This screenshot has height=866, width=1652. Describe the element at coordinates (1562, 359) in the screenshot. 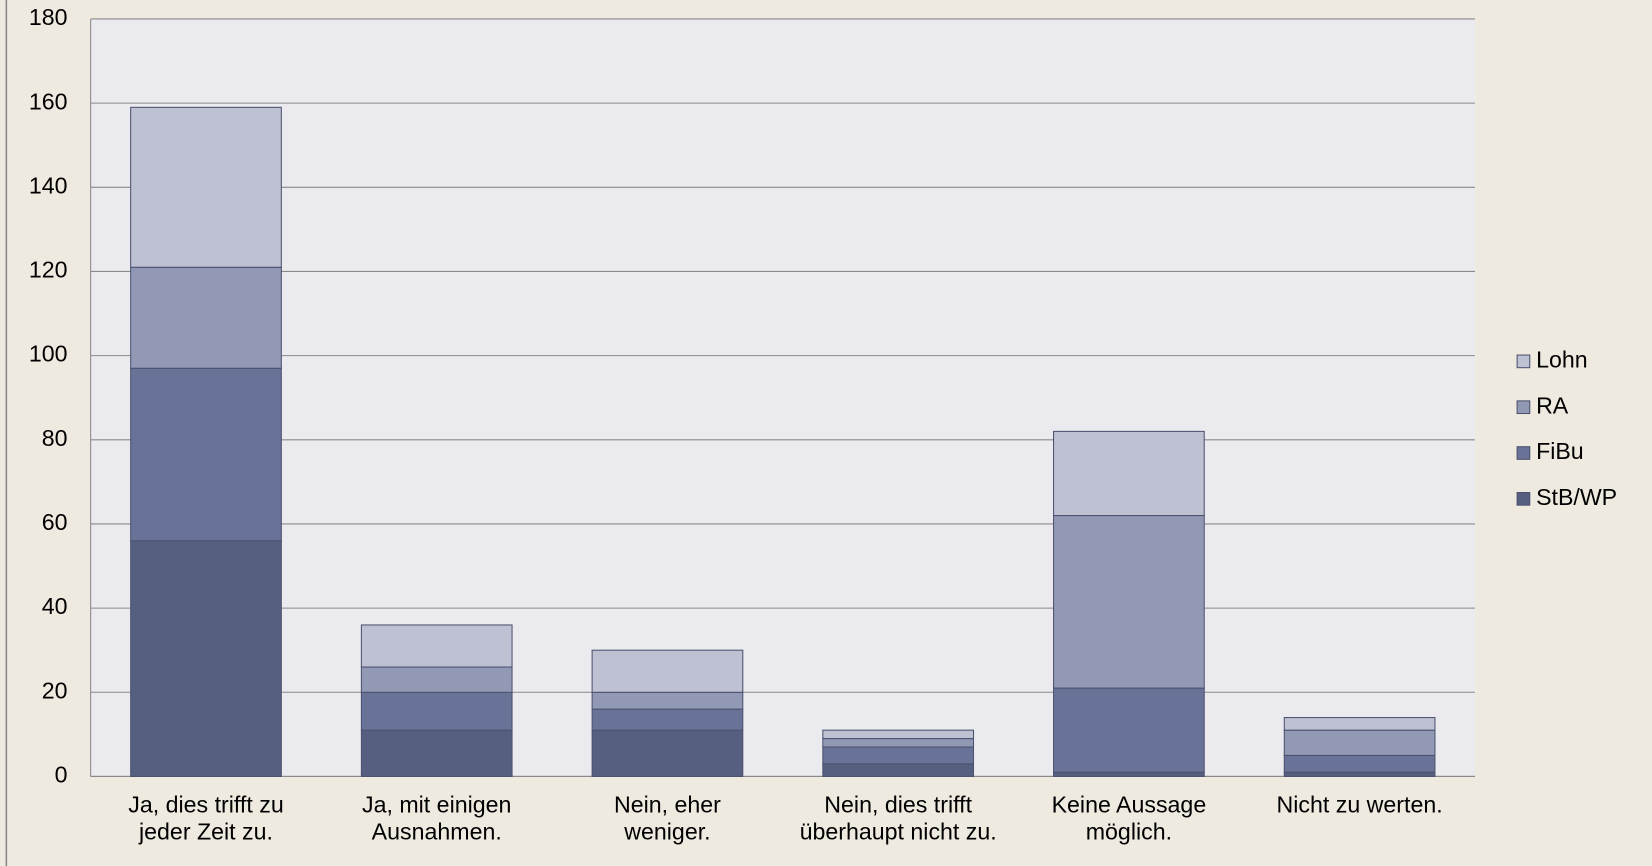

I see `legend-label: Lohn` at that location.